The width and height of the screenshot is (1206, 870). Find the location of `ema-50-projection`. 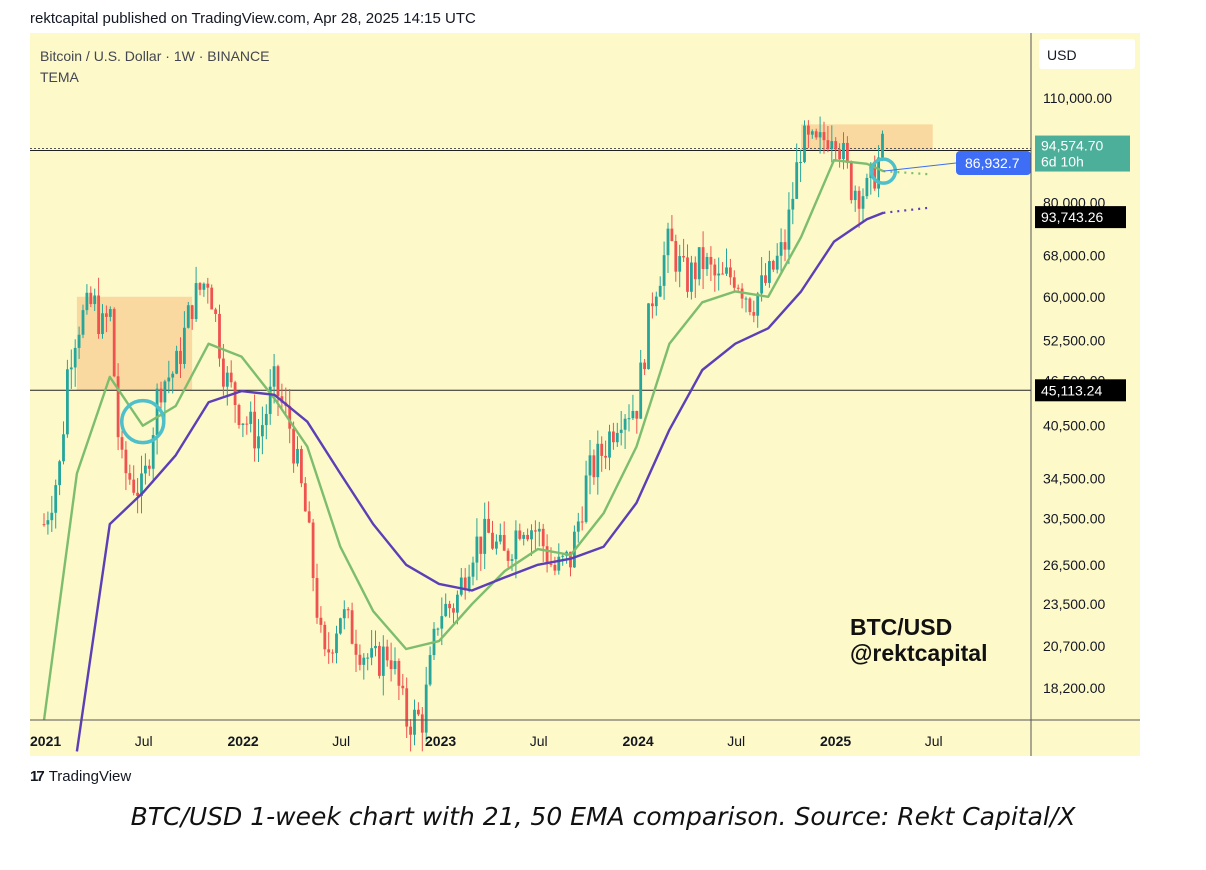

ema-50-projection is located at coordinates (906, 210).